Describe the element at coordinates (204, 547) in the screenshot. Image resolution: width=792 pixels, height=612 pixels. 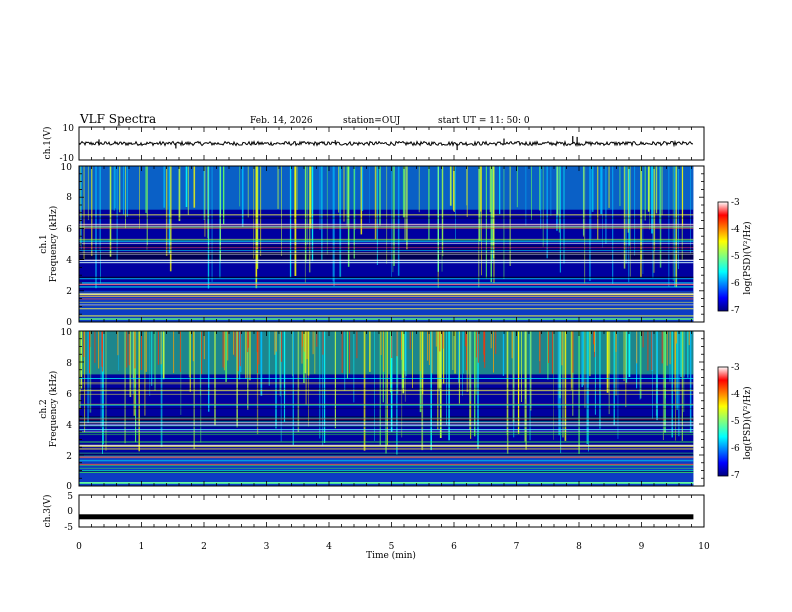
I see `xtick-2: 2` at that location.